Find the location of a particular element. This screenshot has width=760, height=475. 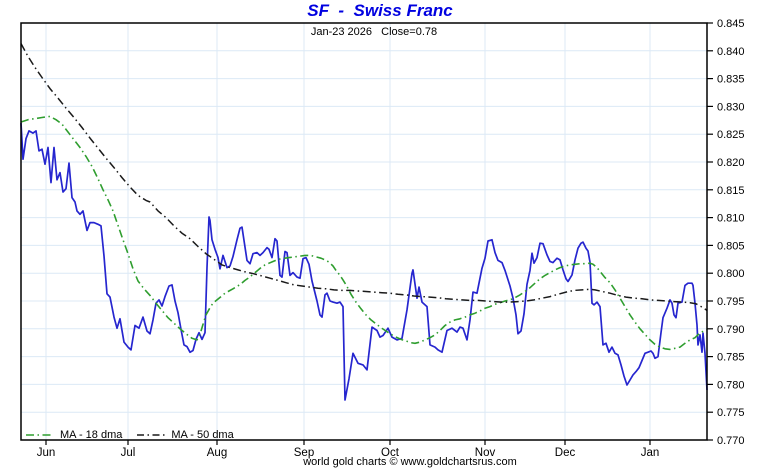

legend-item-ma18: MA - 18 dma is located at coordinates (73, 435).